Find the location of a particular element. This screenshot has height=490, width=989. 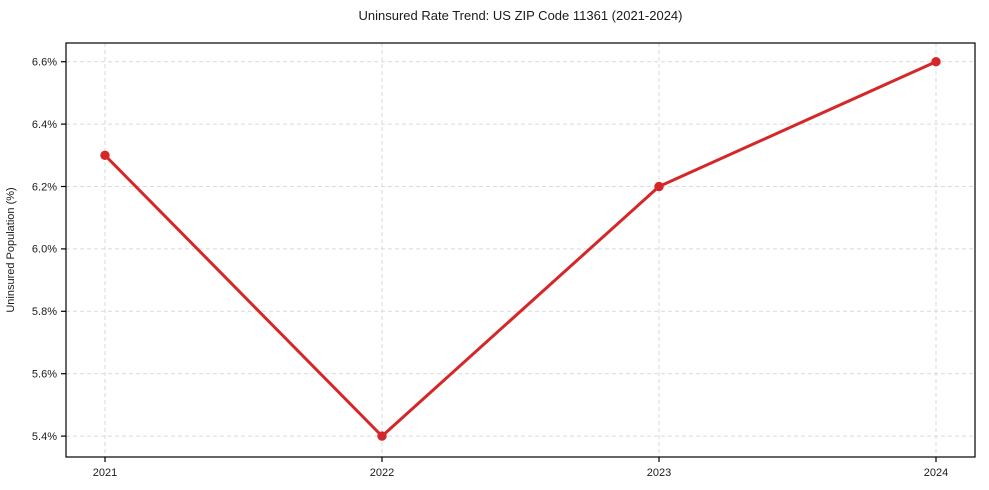

y-tick-label: 5.8% is located at coordinates (44, 312).